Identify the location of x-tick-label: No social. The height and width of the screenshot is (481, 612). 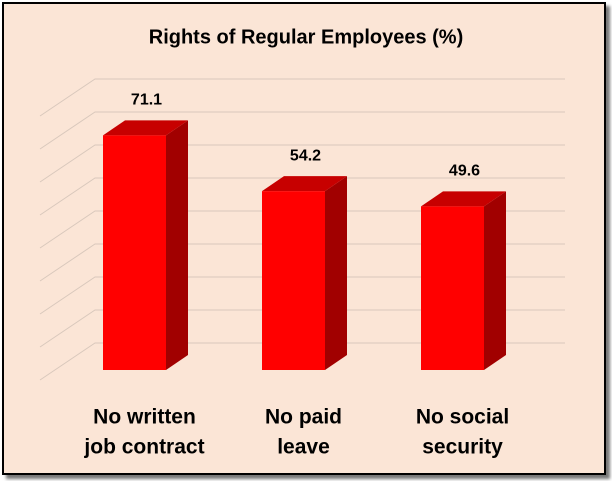
(462, 417).